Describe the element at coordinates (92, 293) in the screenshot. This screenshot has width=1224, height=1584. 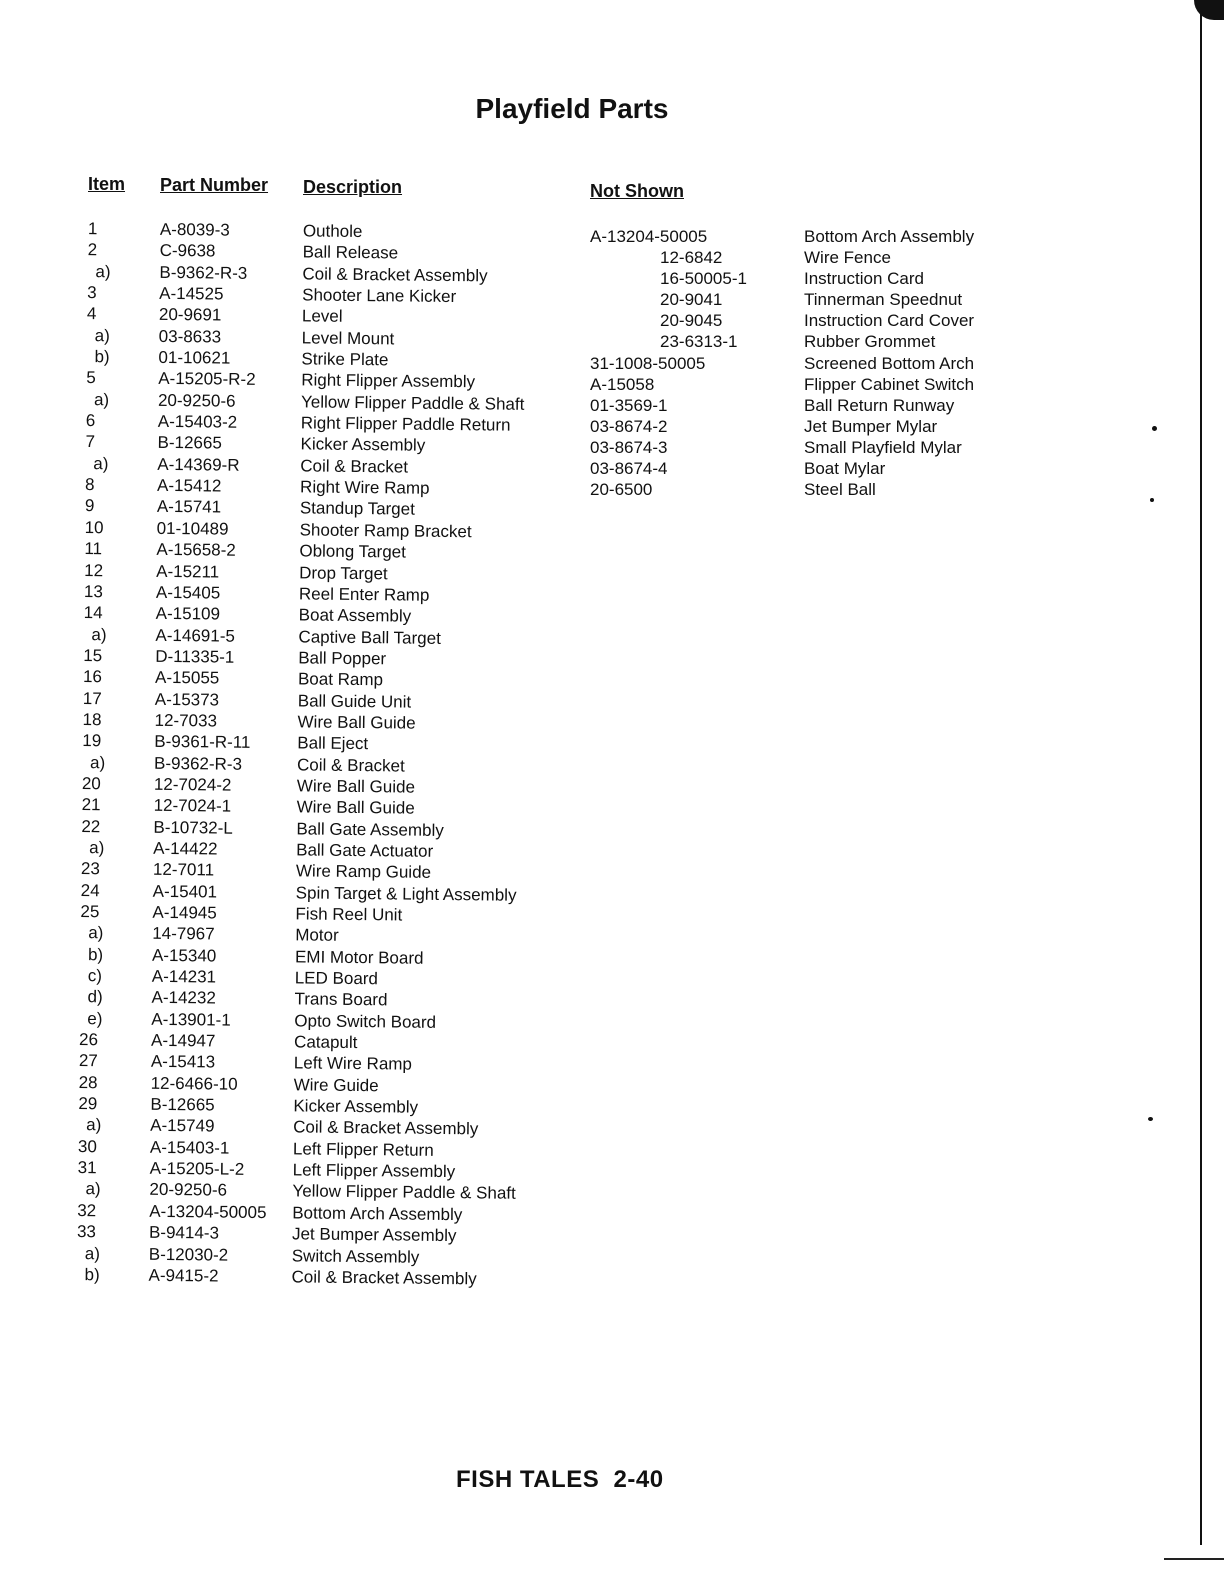
I see `item-number: 3` at that location.